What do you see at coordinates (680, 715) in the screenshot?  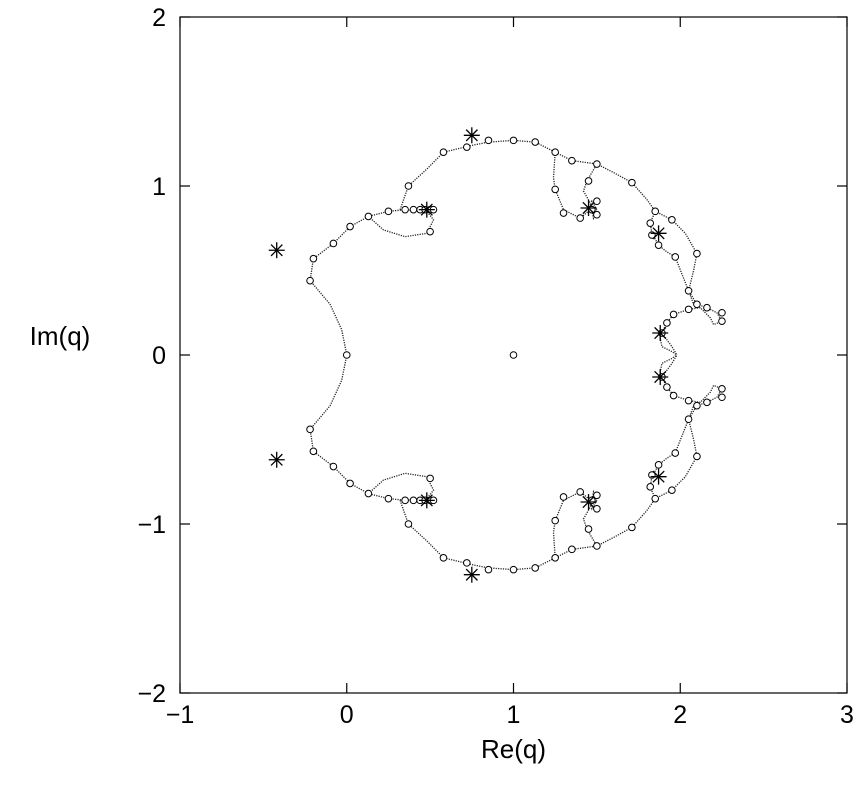 I see `x-tick-label: 2` at bounding box center [680, 715].